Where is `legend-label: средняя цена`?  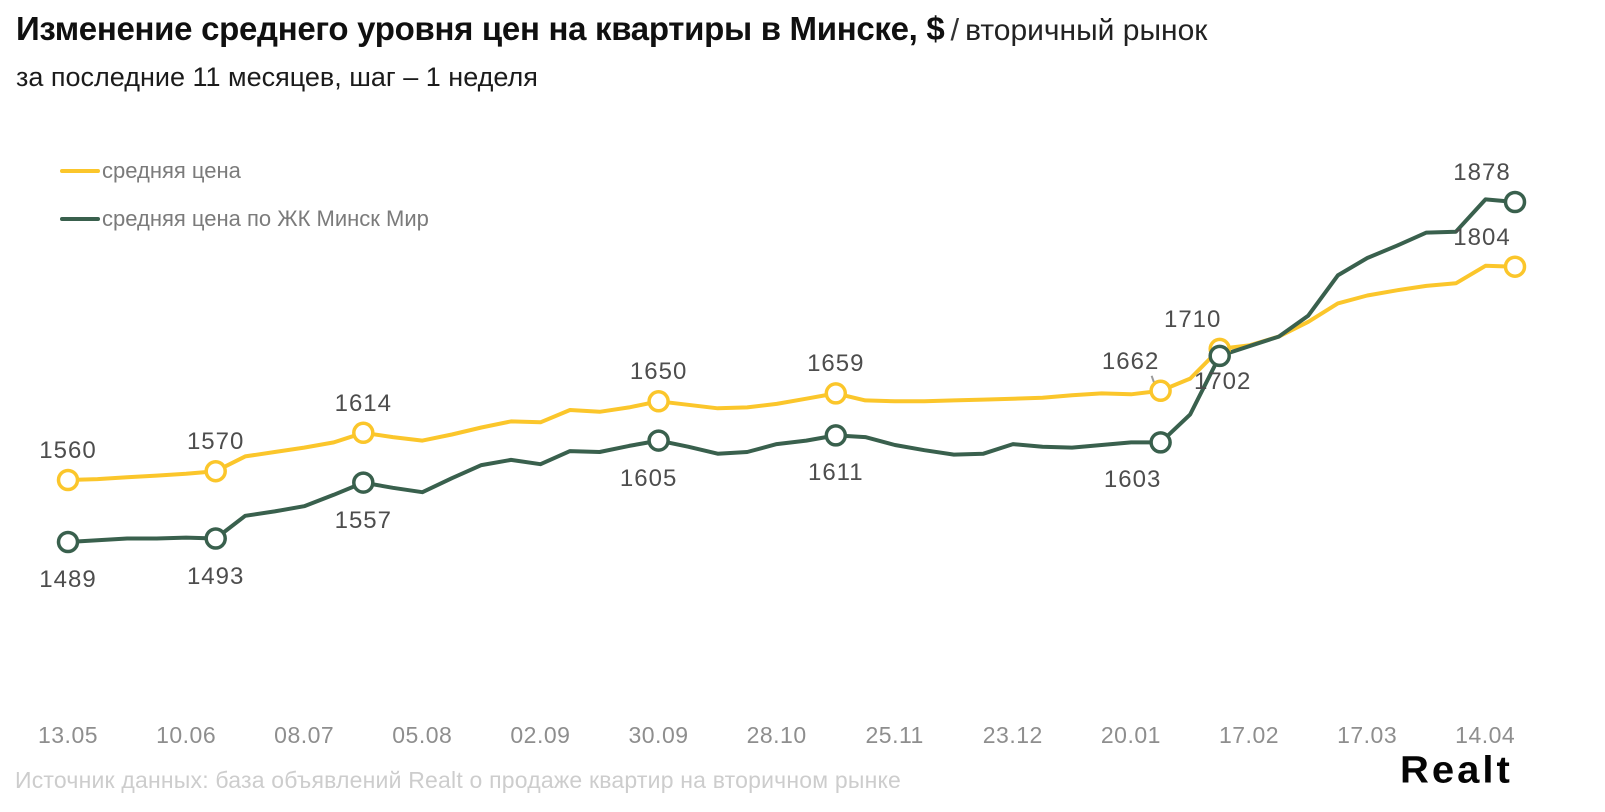 legend-label: средняя цена is located at coordinates (171, 170).